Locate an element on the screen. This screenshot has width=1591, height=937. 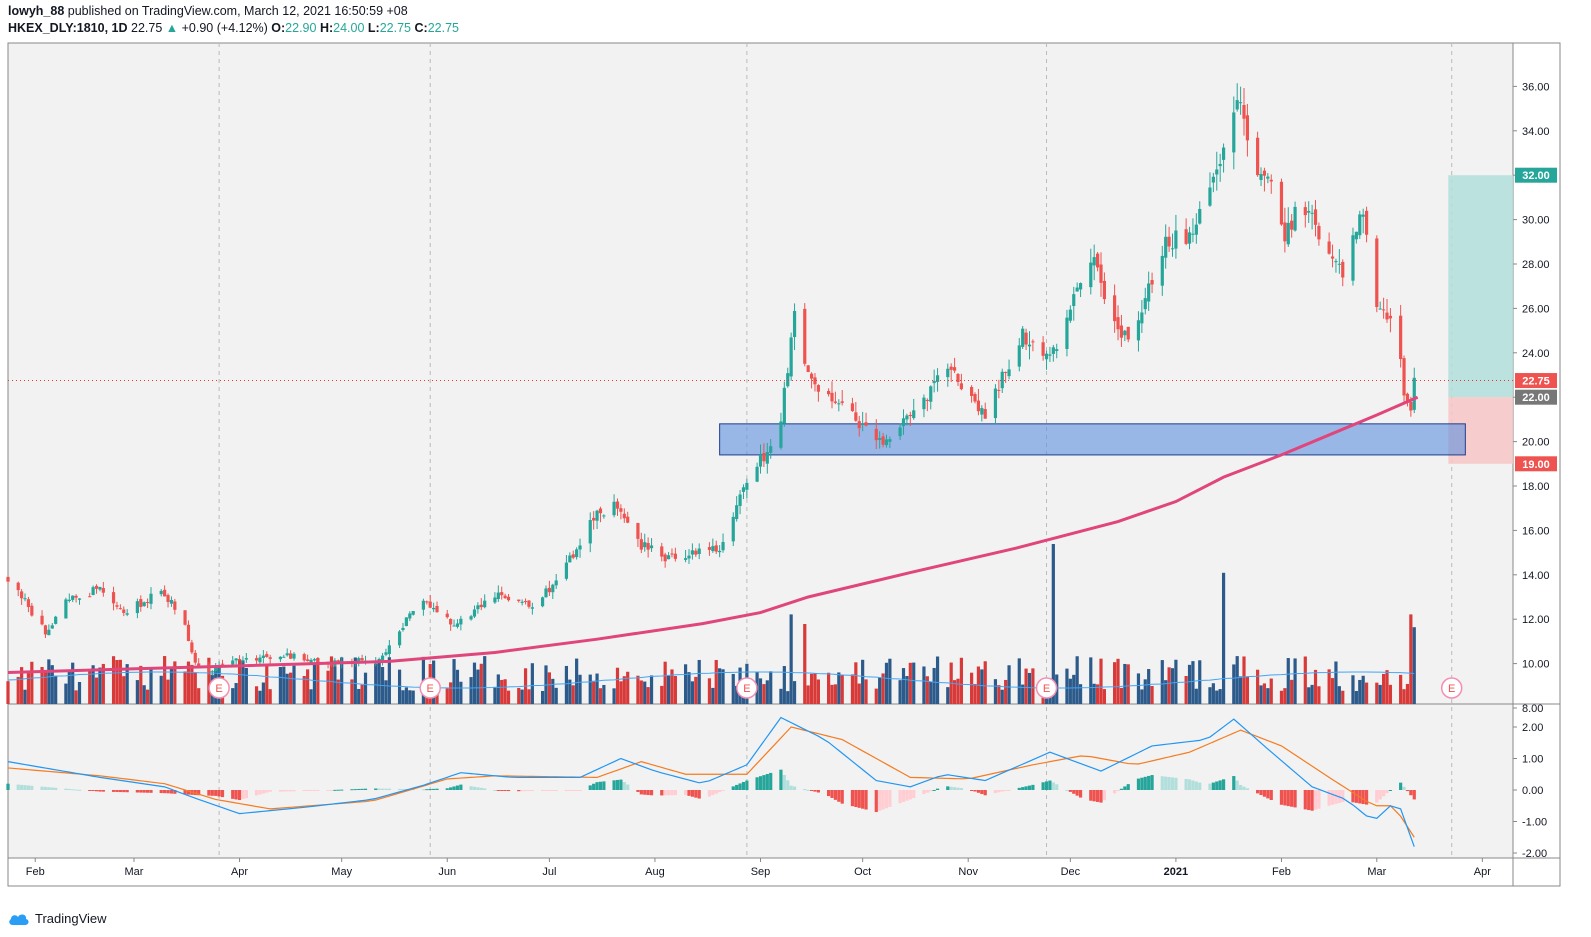
tradingview-logo: TradingView is located at coordinates (57, 918).